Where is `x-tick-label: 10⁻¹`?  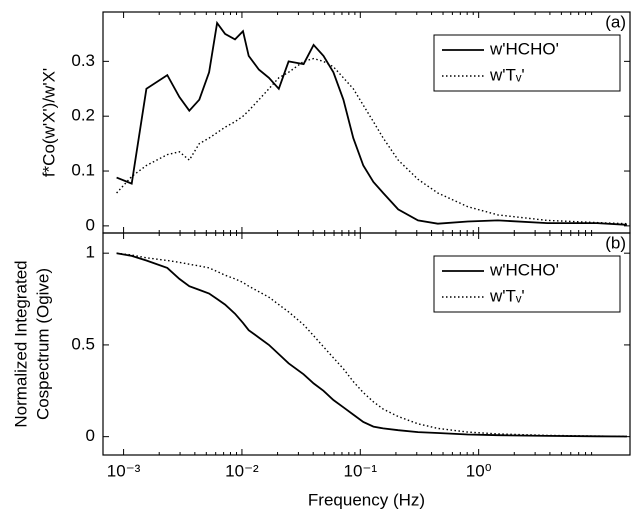 x-tick-label: 10⁻¹ is located at coordinates (361, 470).